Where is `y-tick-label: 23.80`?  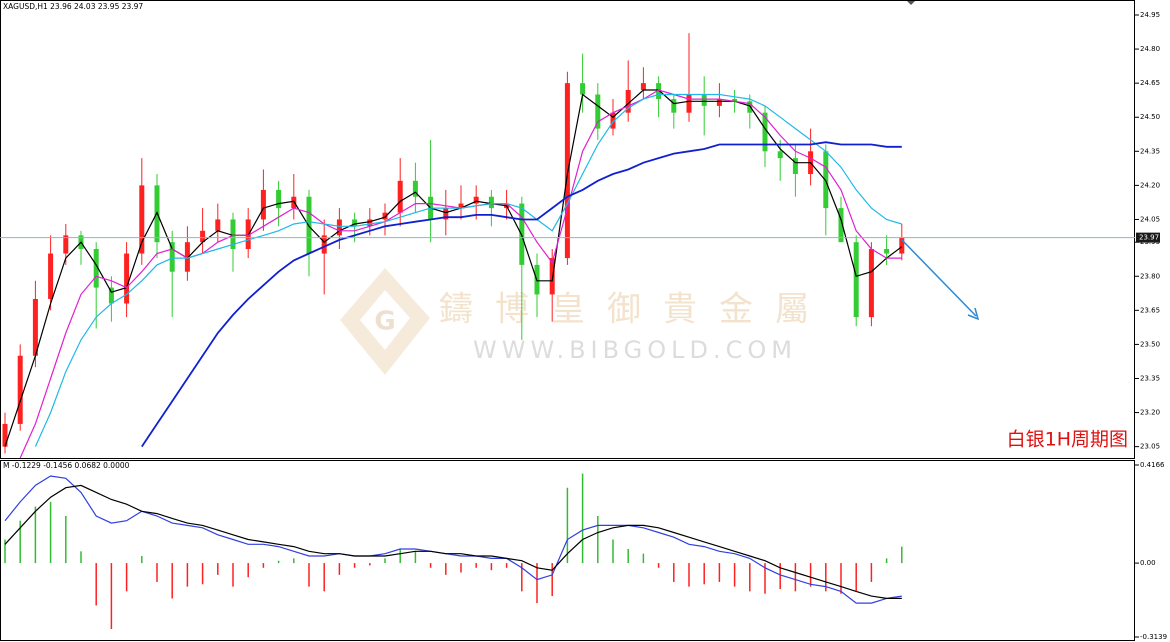 y-tick-label: 23.80 is located at coordinates (1150, 276).